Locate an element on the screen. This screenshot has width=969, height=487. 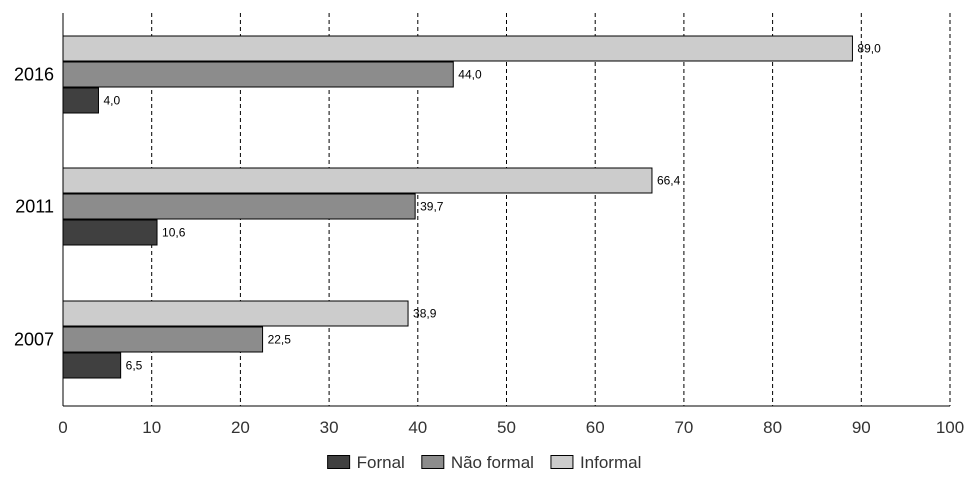
data-label-2011-informal: 66,4 is located at coordinates (669, 181).